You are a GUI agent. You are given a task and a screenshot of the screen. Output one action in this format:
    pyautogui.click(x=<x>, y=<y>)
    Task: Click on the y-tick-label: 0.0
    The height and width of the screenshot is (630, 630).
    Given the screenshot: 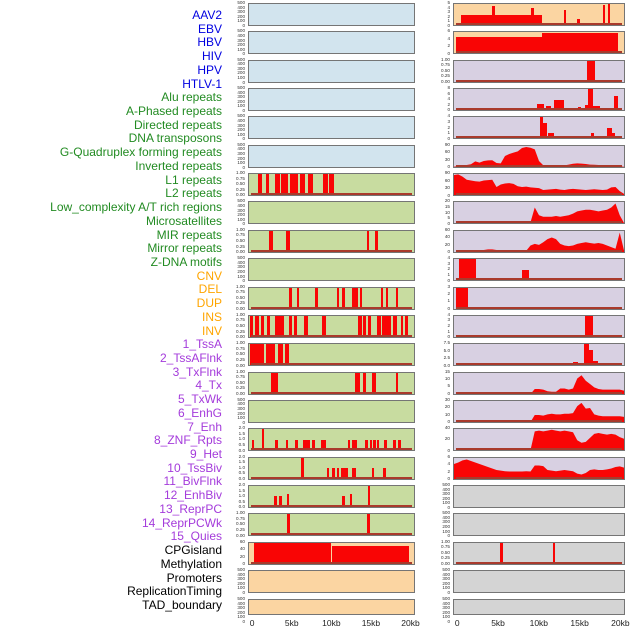 What is the action you would take?
    pyautogui.click(x=241, y=450)
    